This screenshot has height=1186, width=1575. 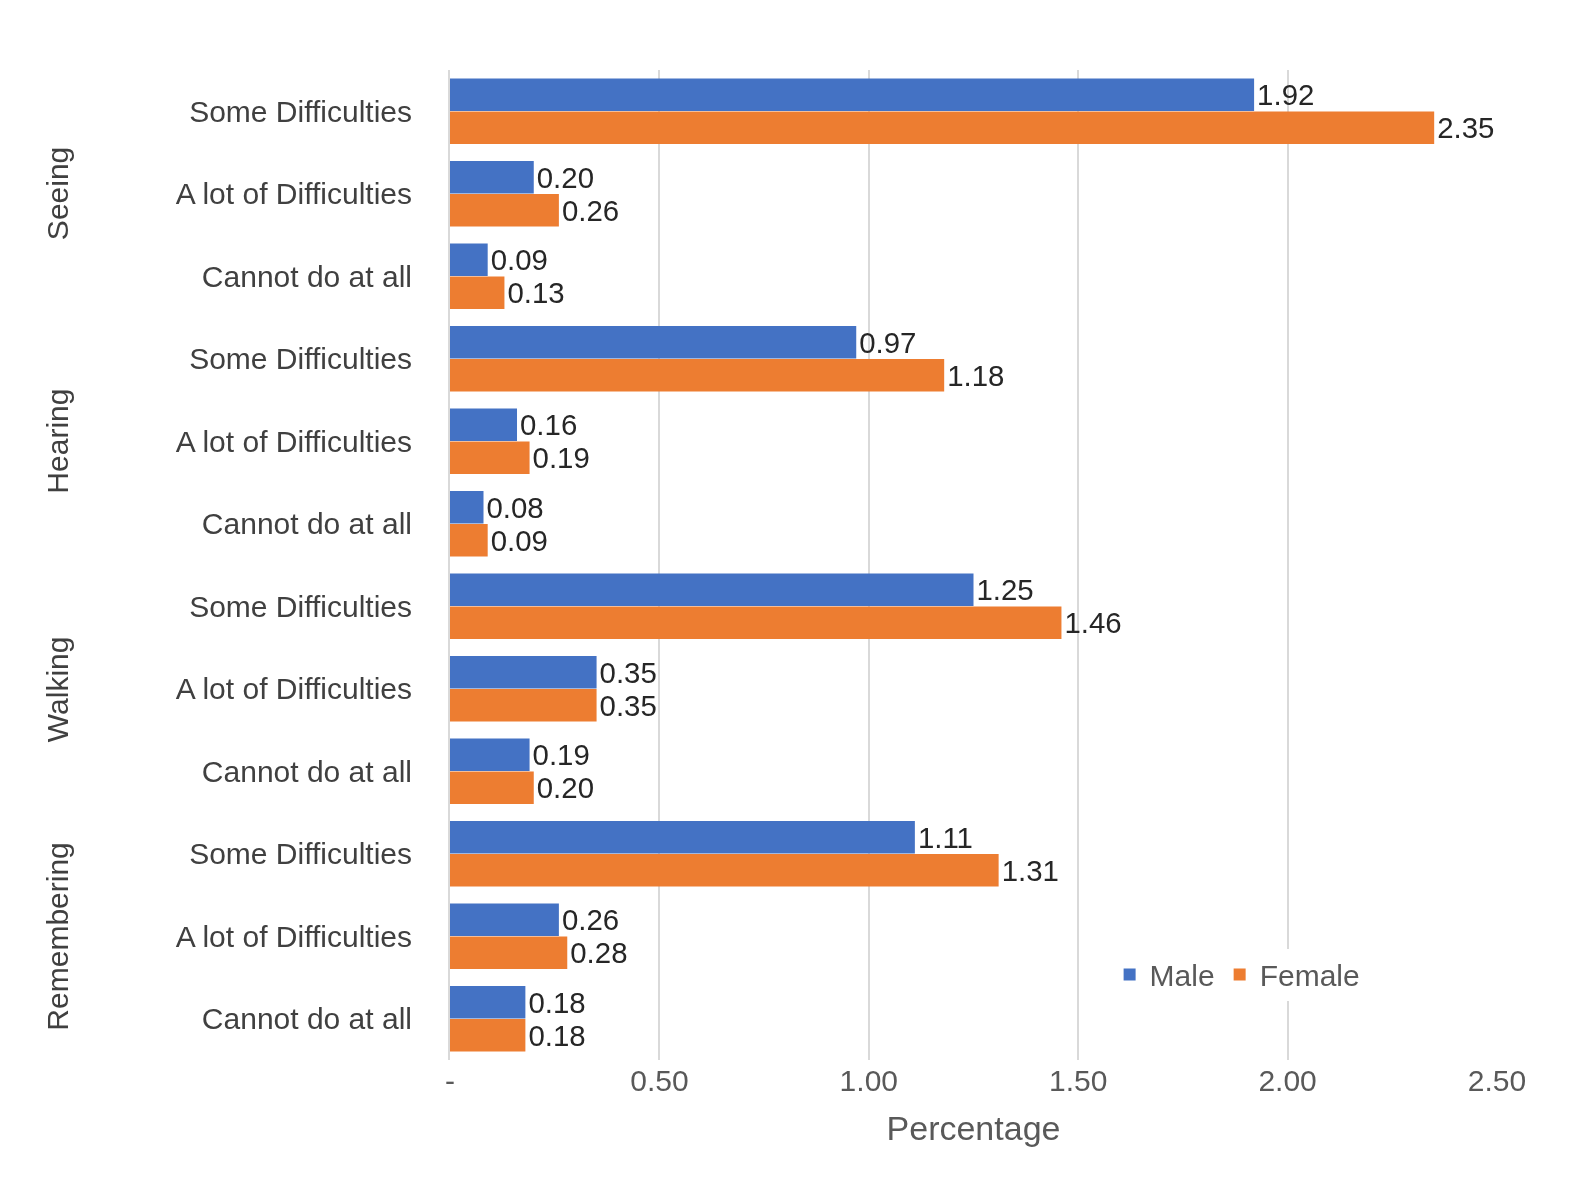 What do you see at coordinates (599, 953) in the screenshot?
I see `data-label: 0.28` at bounding box center [599, 953].